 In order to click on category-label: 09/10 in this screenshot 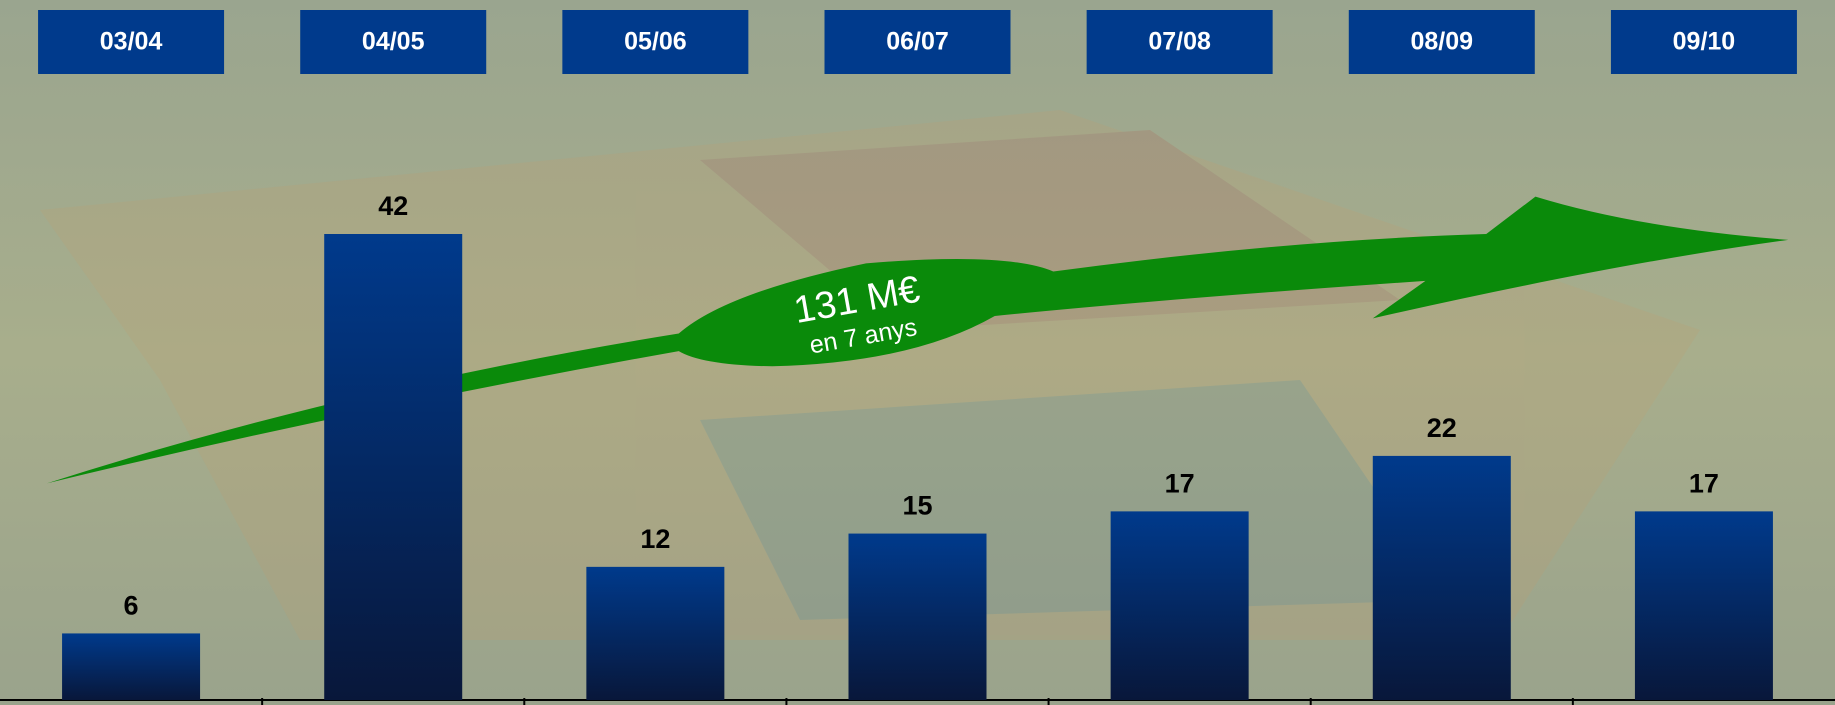, I will do `click(1704, 42)`.